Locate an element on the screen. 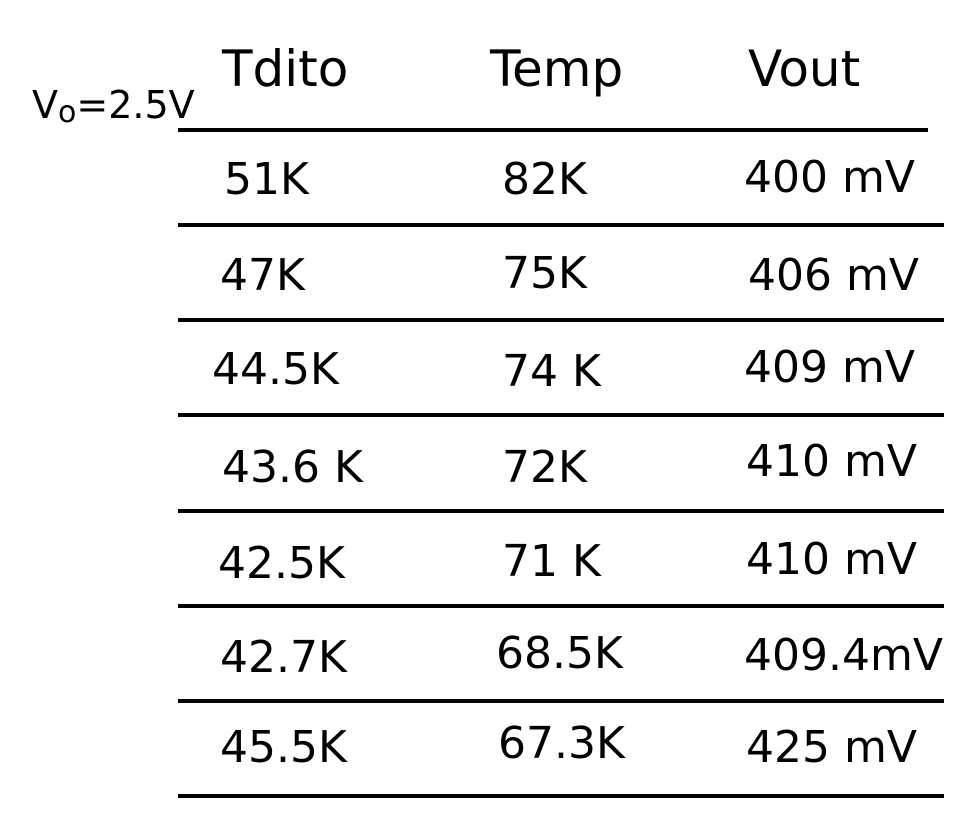 The width and height of the screenshot is (976, 838). cell-vout: 400 mV is located at coordinates (829, 177).